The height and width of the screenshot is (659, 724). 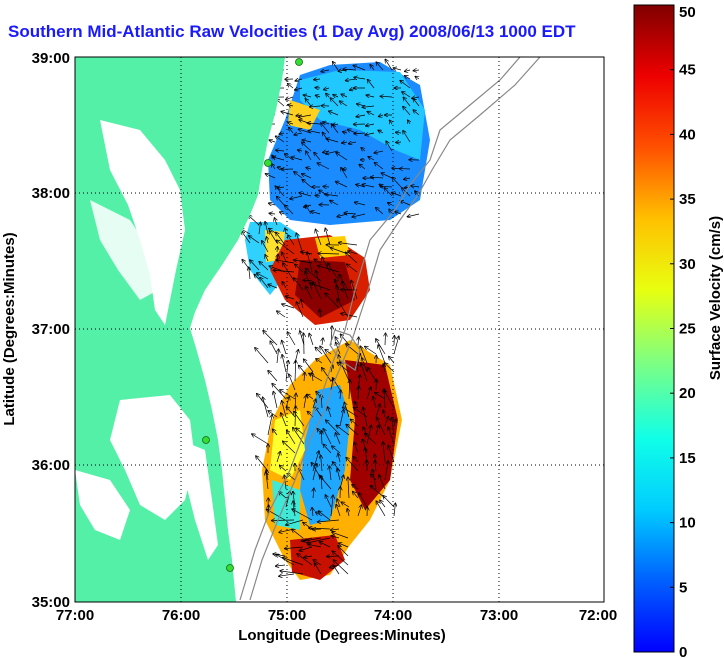 What do you see at coordinates (683, 587) in the screenshot?
I see `colorbar-tick-label: 5` at bounding box center [683, 587].